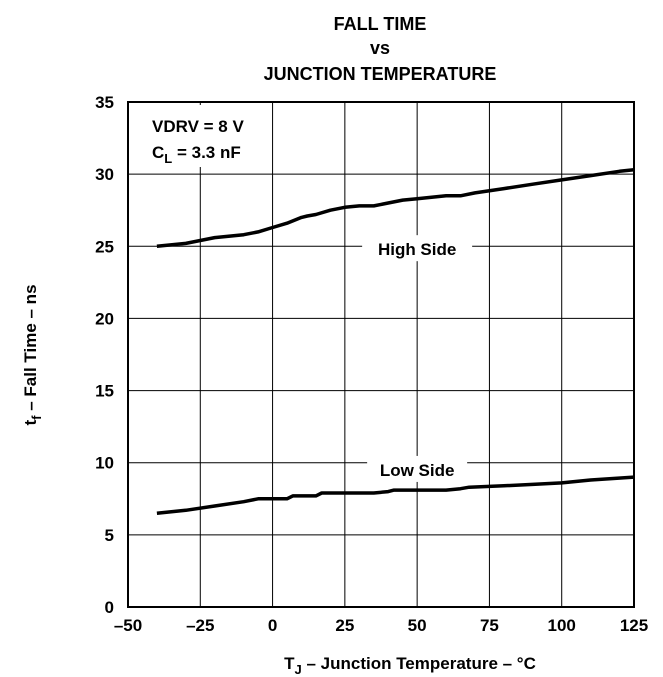 Image resolution: width=663 pixels, height=677 pixels. I want to click on title-line-3: JUNCTION TEMPERATURE, so click(380, 74).